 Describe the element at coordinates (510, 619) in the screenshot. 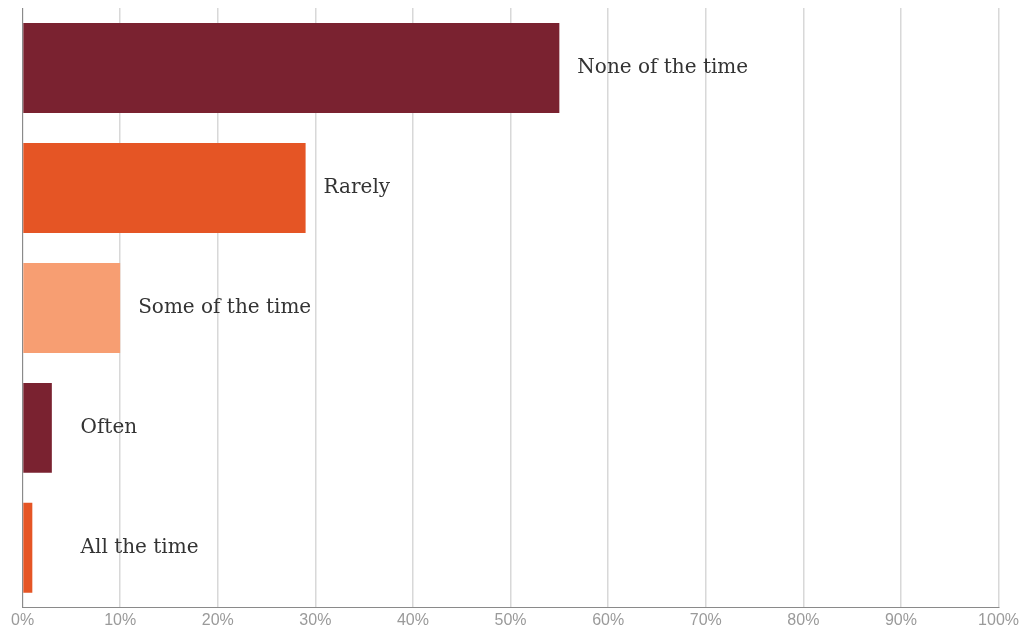

I see `x-tick-label: 50%` at that location.